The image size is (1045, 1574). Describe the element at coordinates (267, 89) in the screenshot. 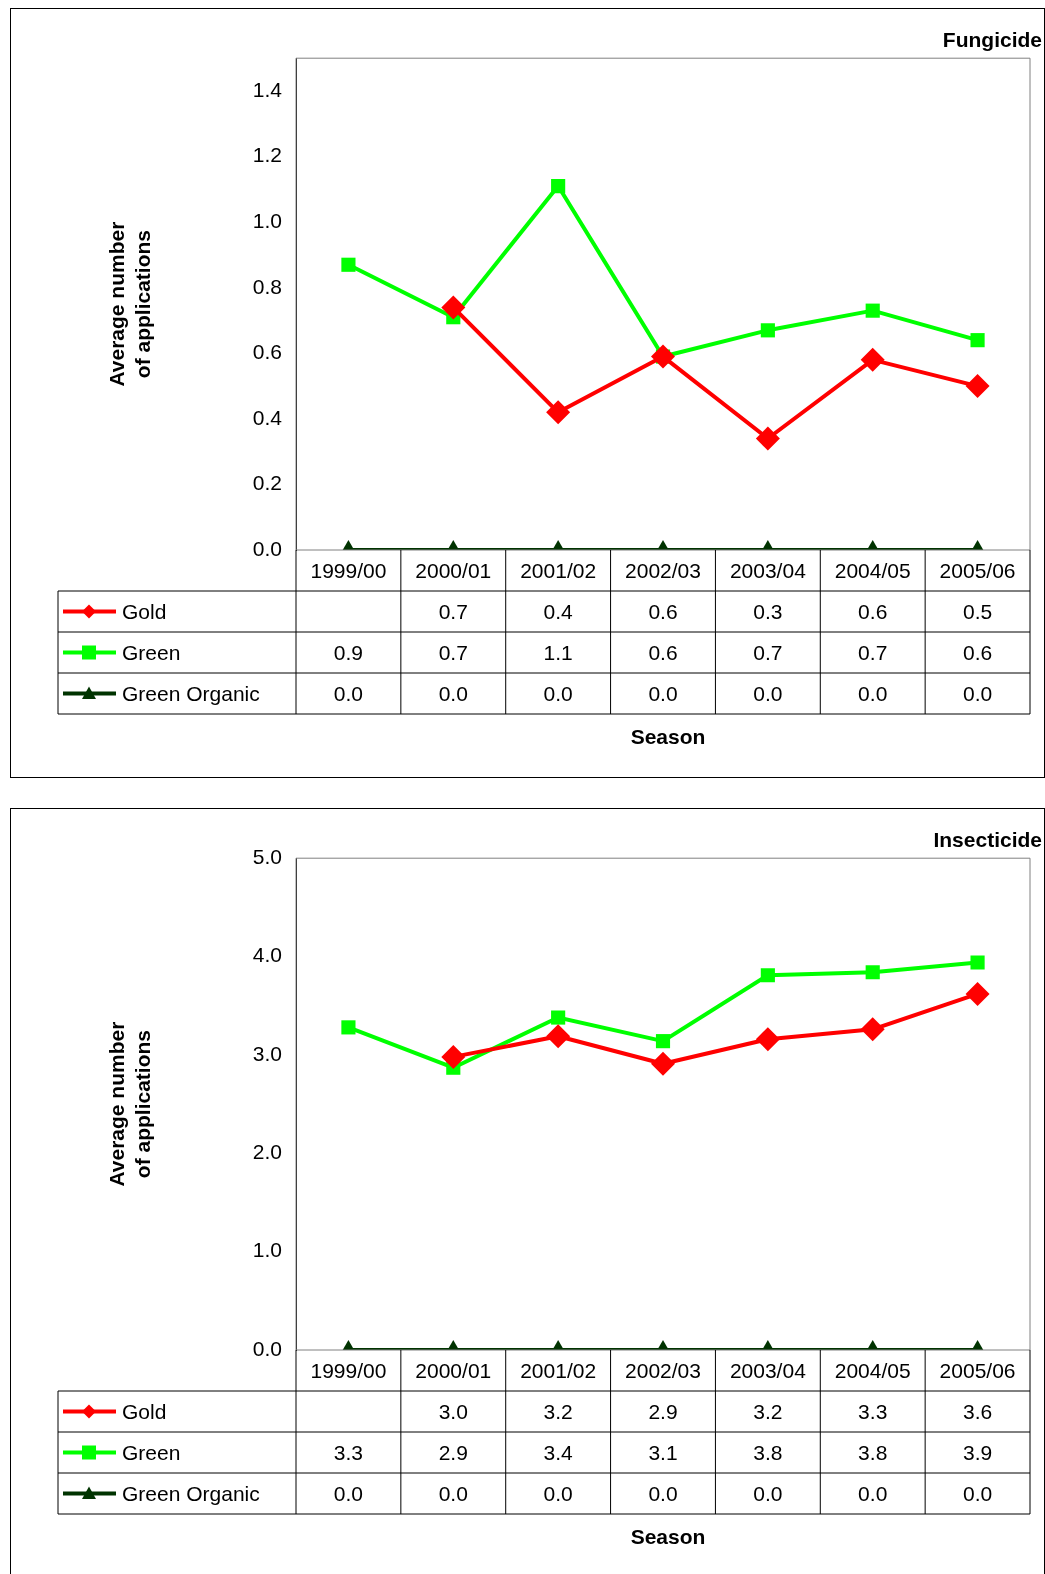

I see `y-tick-label: 1.4` at that location.